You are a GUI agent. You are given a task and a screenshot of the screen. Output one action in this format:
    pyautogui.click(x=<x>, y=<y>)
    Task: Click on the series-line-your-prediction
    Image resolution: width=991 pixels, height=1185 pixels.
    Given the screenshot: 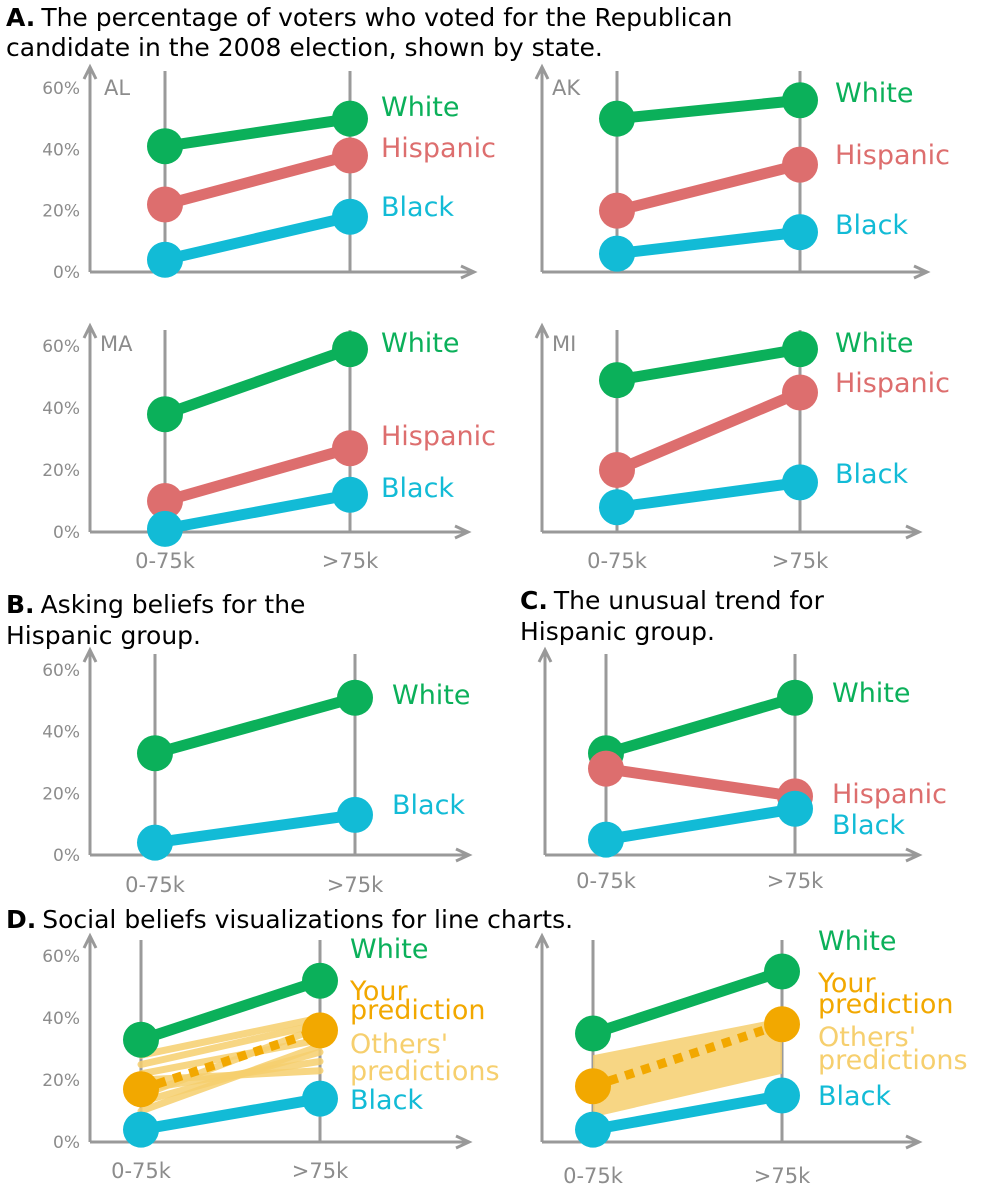 What is the action you would take?
    pyautogui.click(x=230, y=1060)
    